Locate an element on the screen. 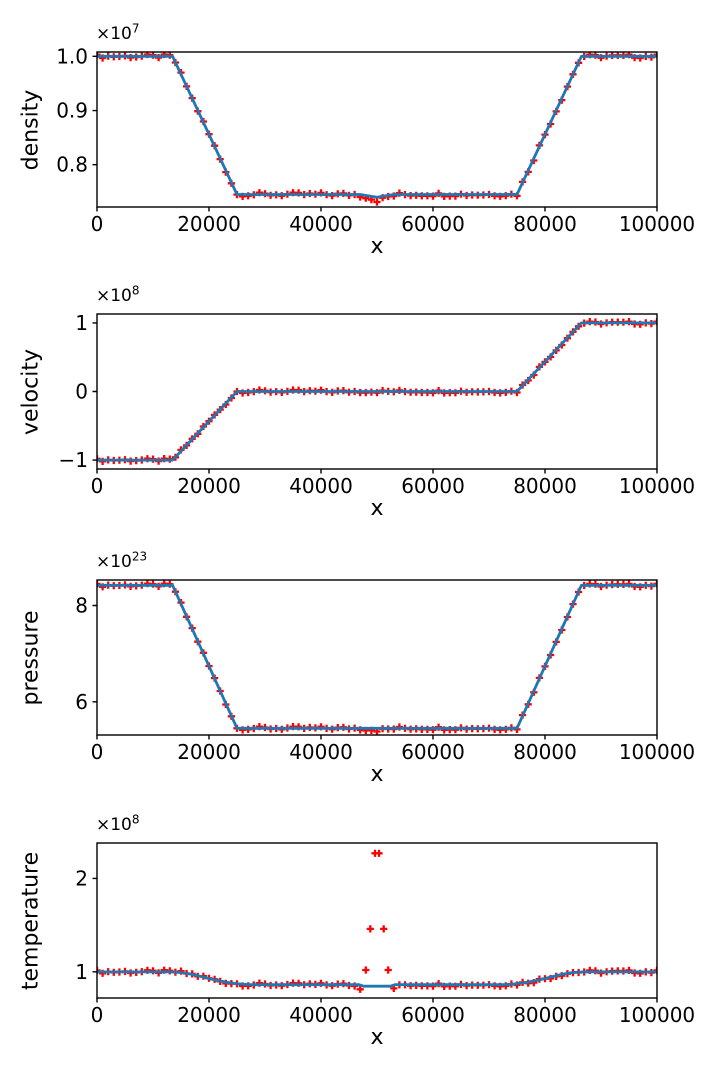  scatter-markers-pressure is located at coordinates (377, 657).